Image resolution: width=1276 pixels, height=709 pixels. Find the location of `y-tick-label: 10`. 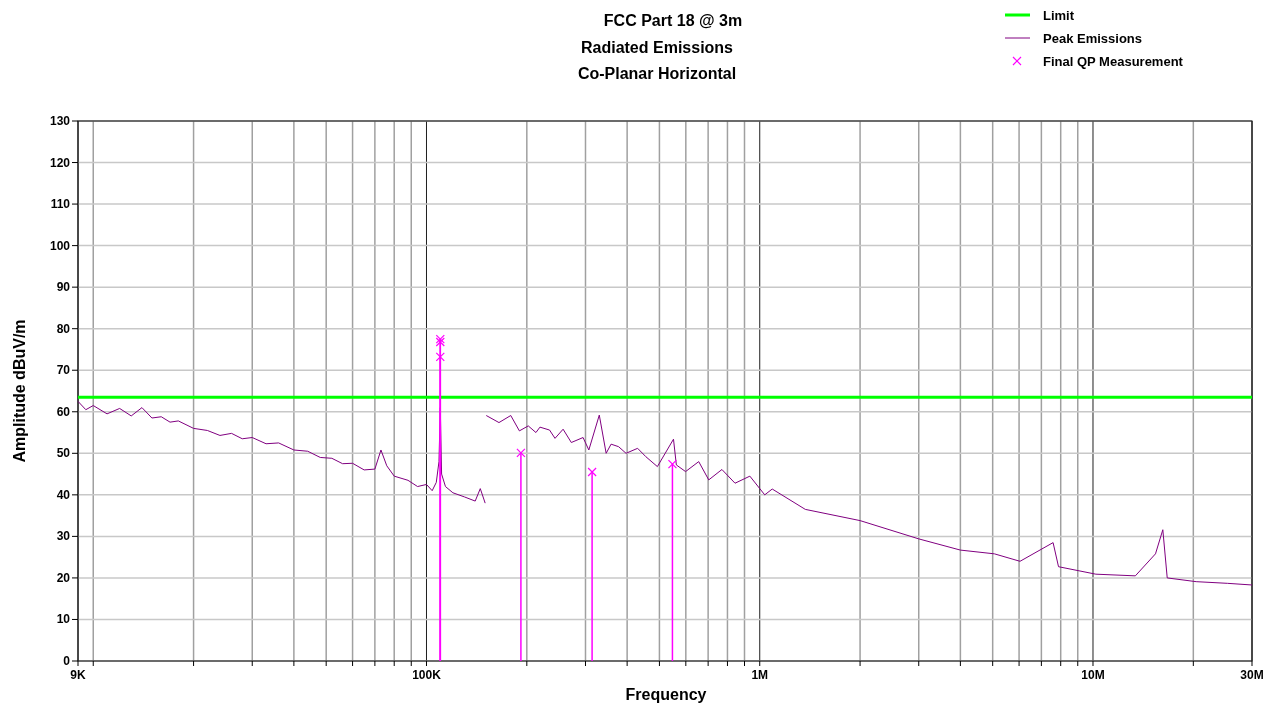

y-tick-label: 10 is located at coordinates (63, 619).